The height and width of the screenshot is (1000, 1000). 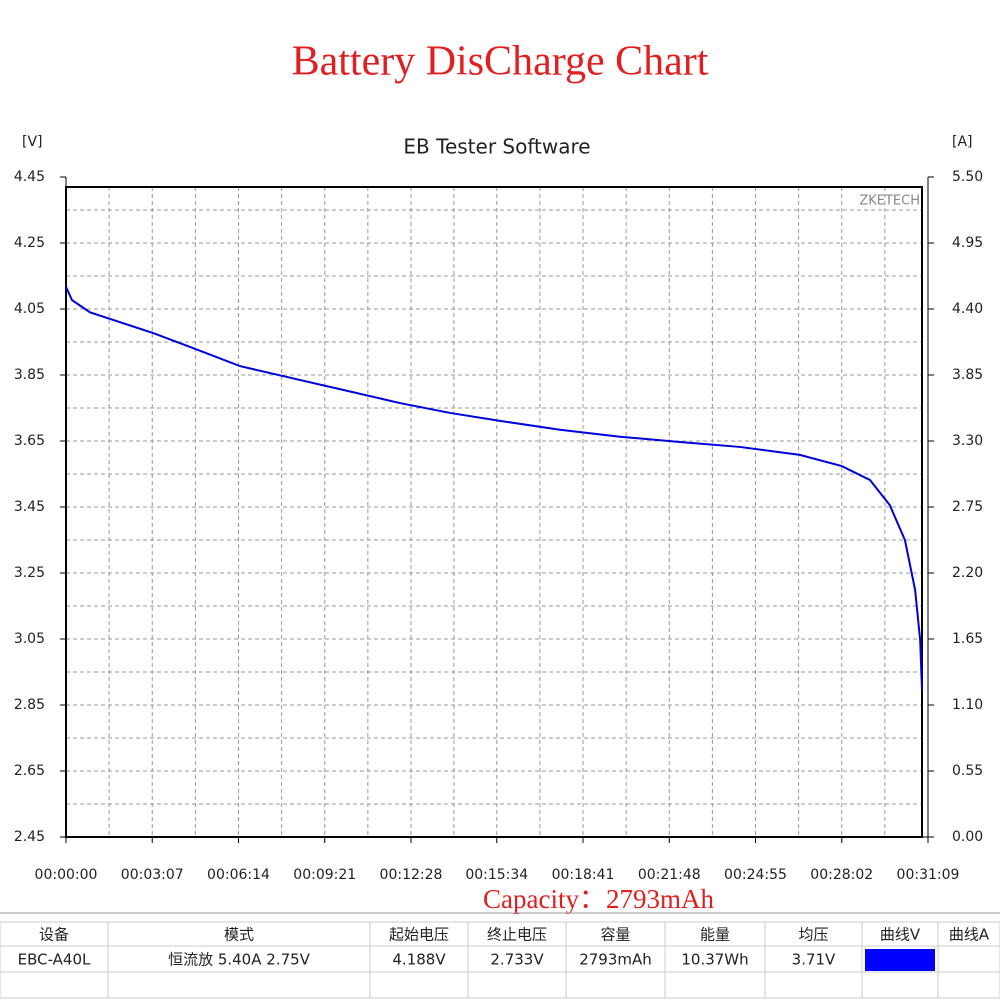 I want to click on y2-tick-label: 2.20, so click(x=967, y=573).